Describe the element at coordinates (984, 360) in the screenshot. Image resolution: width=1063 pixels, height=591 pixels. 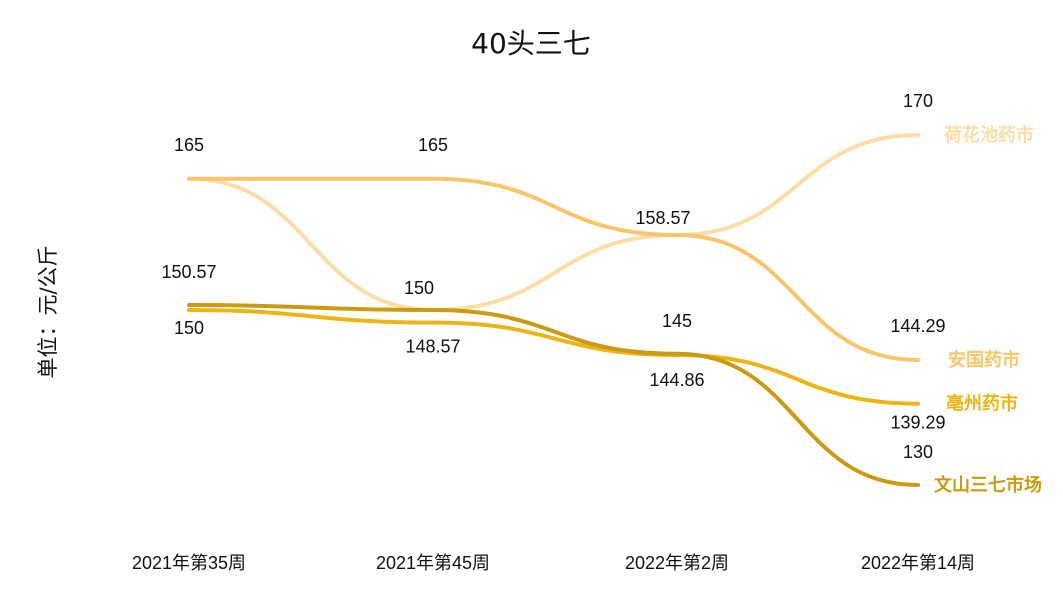
I see `series-name-label: 安国药市` at that location.